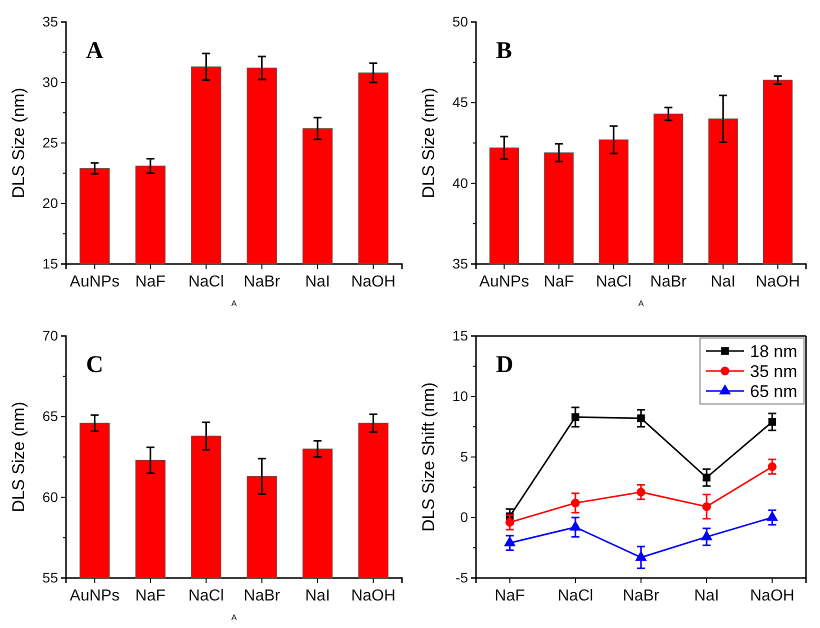  Describe the element at coordinates (774, 351) in the screenshot. I see `legend-label: 18 nm` at that location.